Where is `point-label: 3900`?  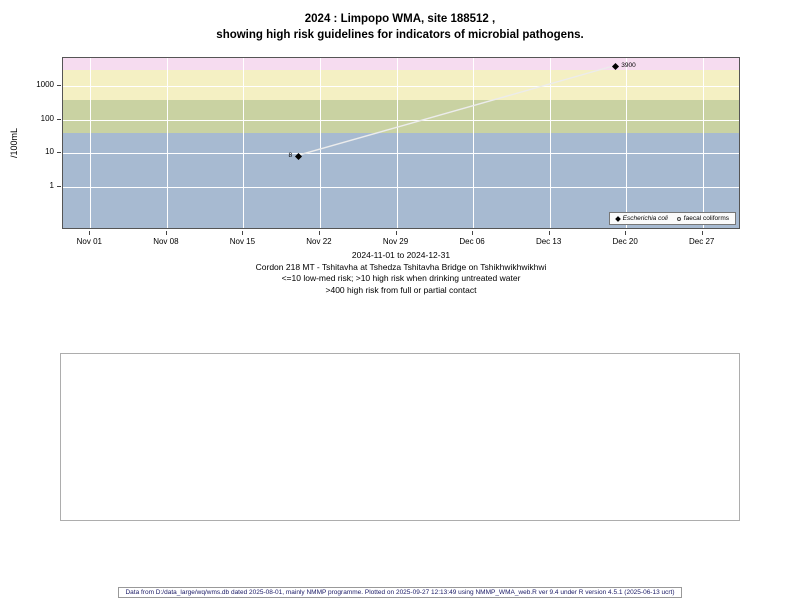
point-label: 3900 is located at coordinates (628, 66).